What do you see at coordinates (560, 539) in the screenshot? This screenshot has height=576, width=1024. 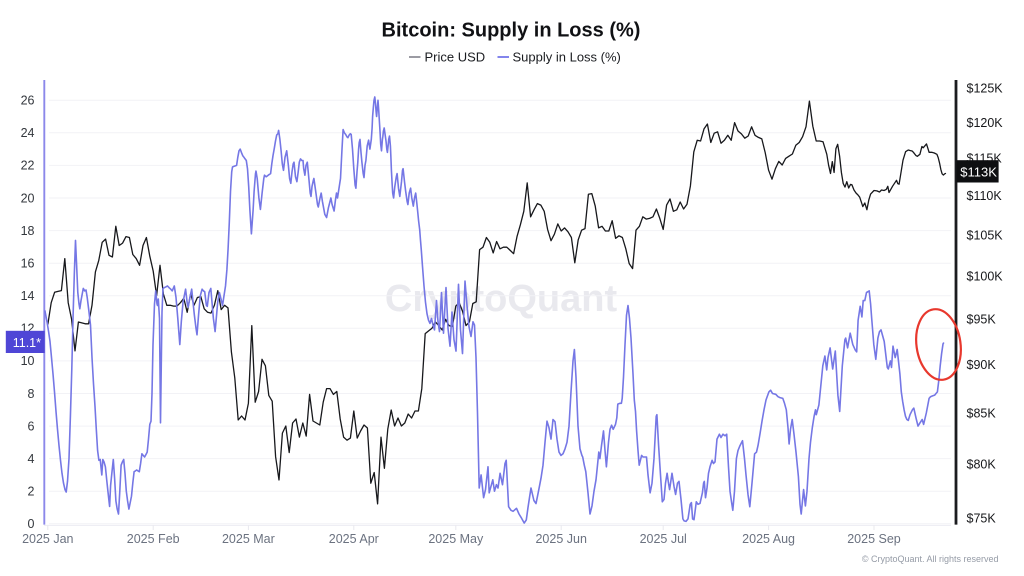 I see `svg-text: 2025 Jun` at bounding box center [560, 539].